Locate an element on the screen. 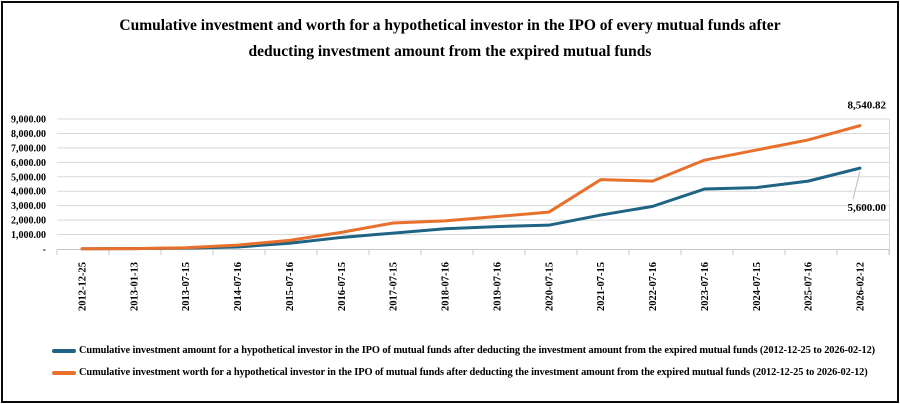 This screenshot has height=404, width=900. x-tick-label: 2015-07-16 is located at coordinates (290, 286).